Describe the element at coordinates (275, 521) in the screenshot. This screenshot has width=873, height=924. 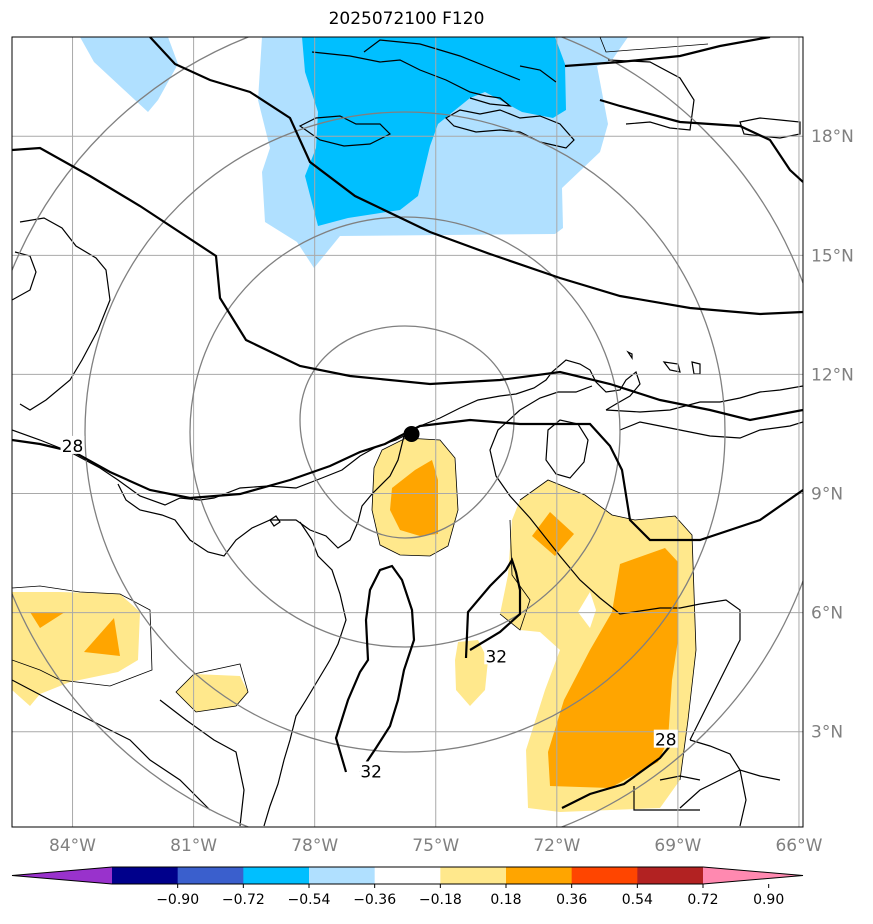
I see `coast-panama-small` at that location.